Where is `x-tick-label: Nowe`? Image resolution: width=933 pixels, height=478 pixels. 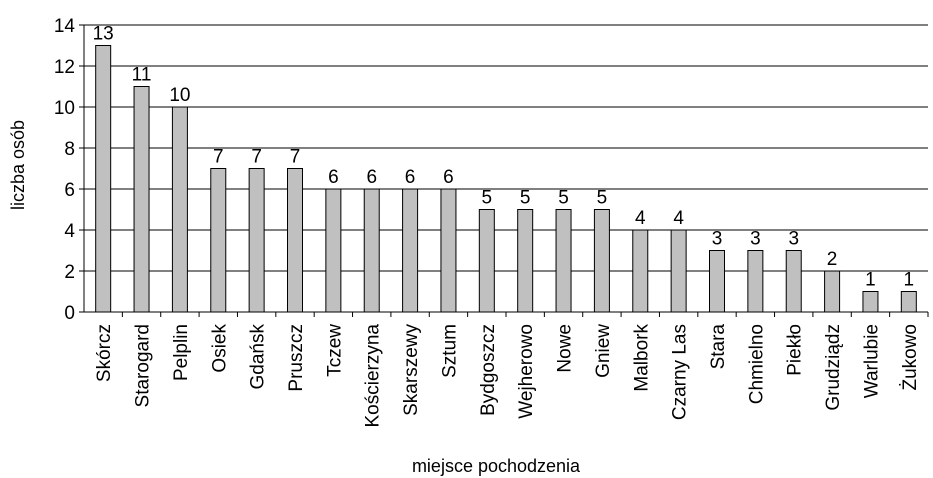
x-tick-label: Nowe is located at coordinates (565, 348).